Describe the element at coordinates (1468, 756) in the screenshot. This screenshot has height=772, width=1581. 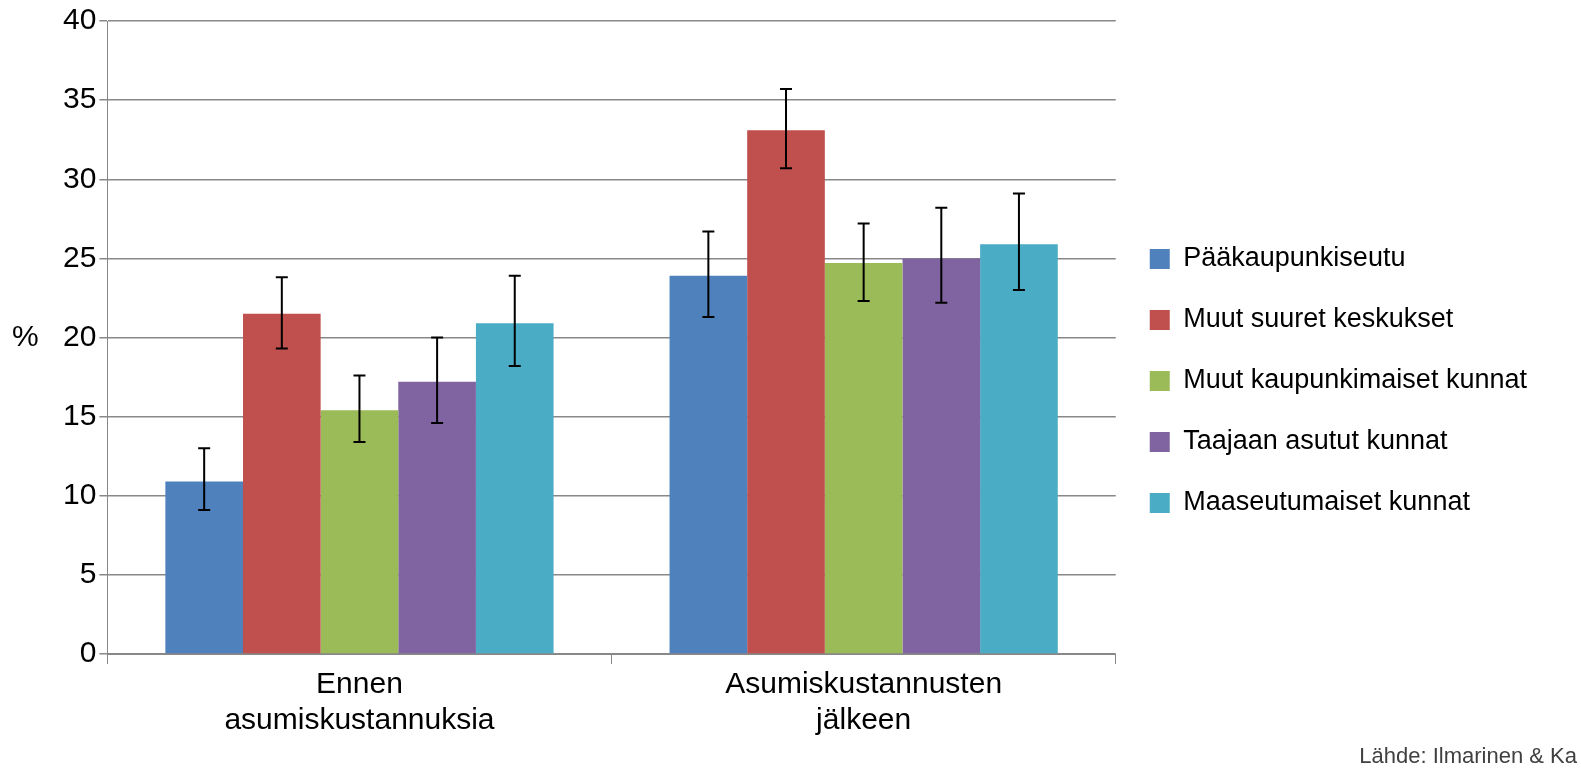
I see `text: Lähde: Ilmarinen & Ka` at that location.